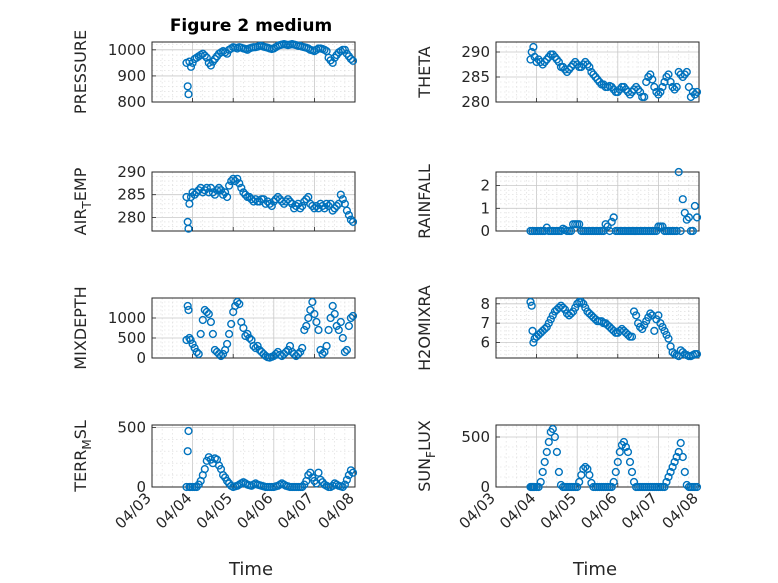 The image size is (778, 583). I want to click on x-tick-label: 04/07, so click(295, 510).